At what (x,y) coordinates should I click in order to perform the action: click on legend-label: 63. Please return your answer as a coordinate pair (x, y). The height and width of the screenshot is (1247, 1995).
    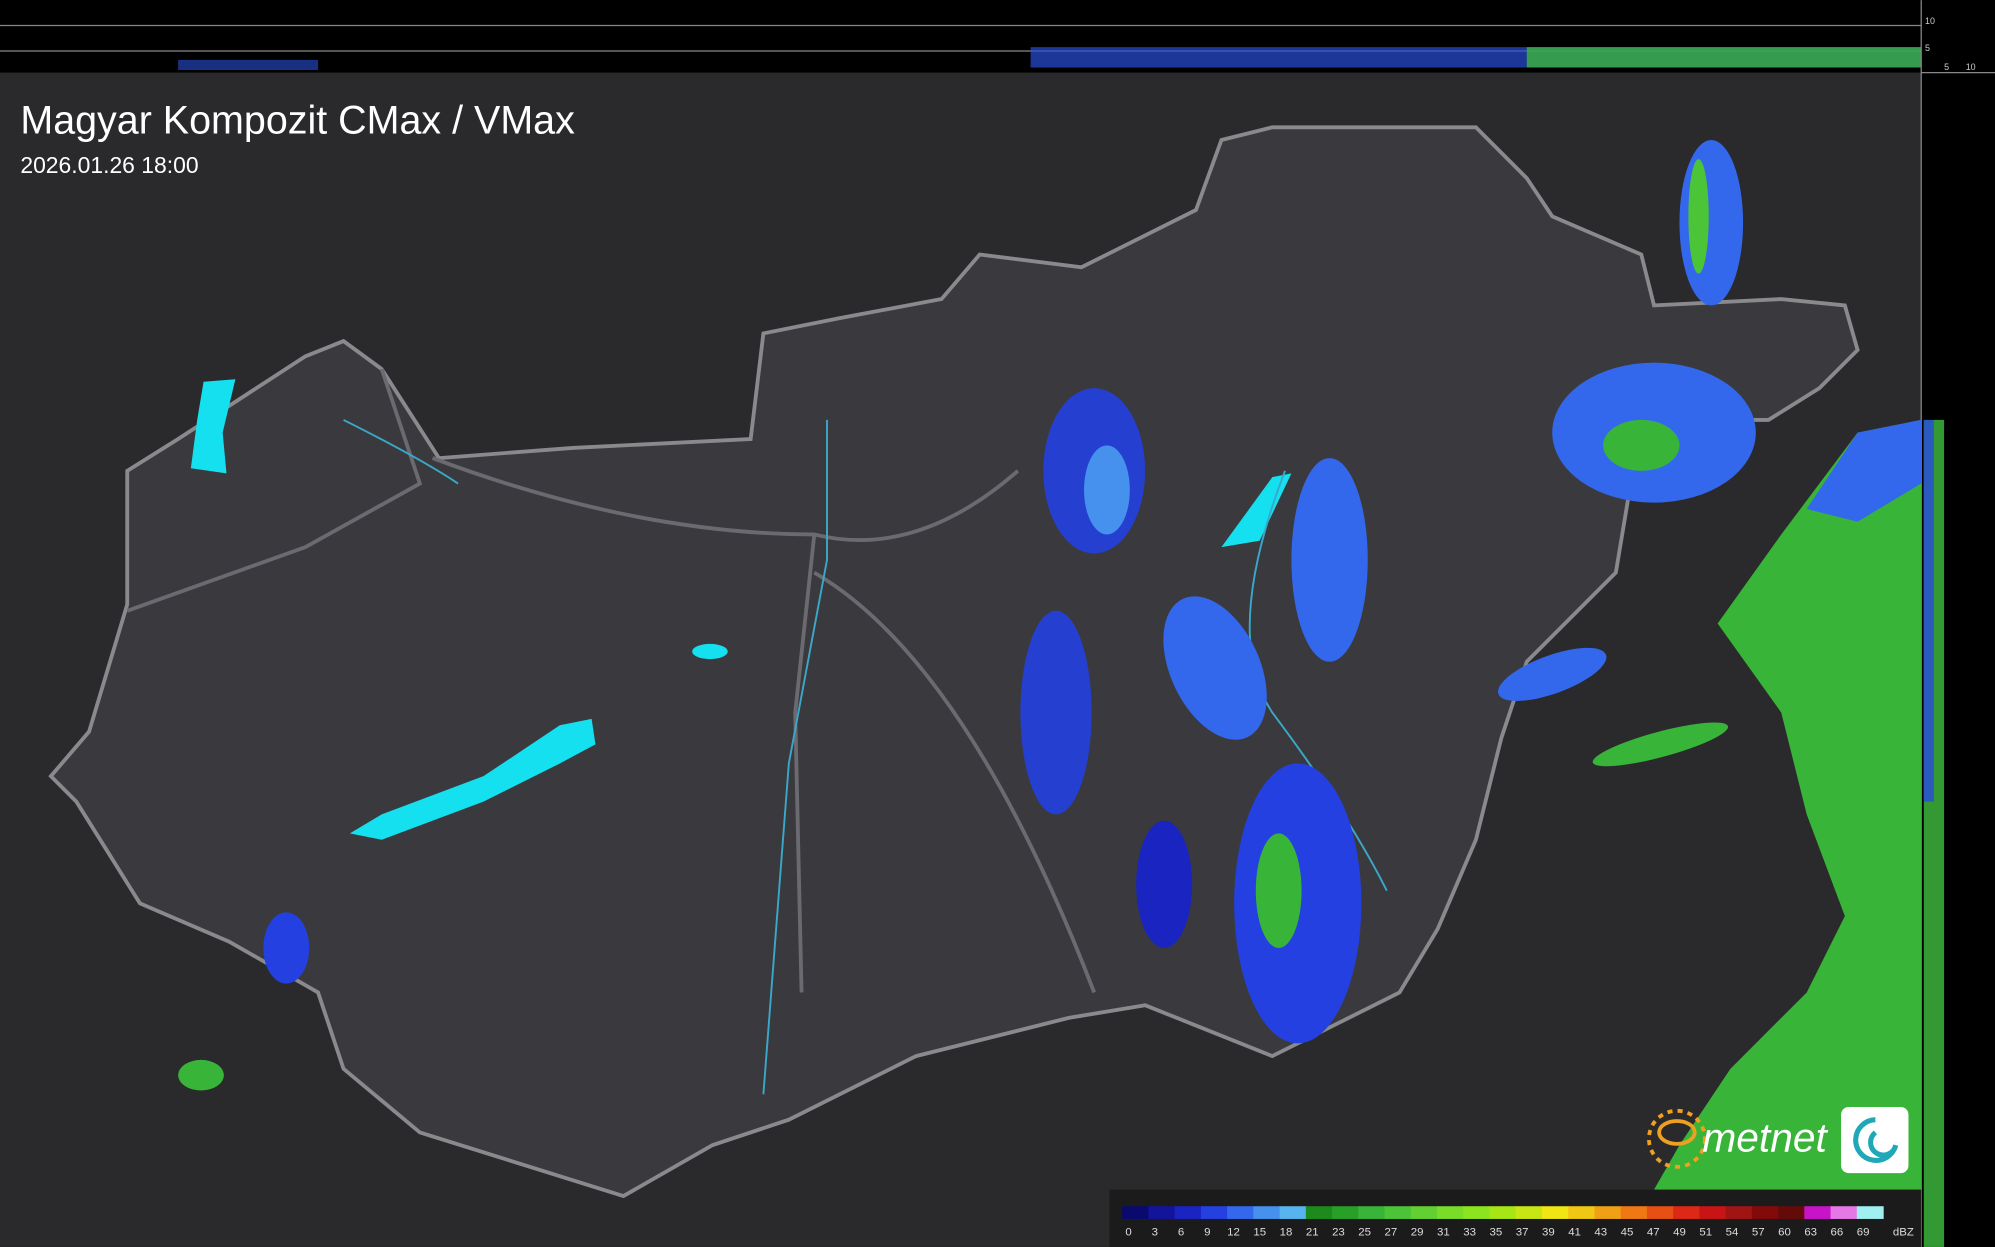
    Looking at the image, I should click on (1810, 1232).